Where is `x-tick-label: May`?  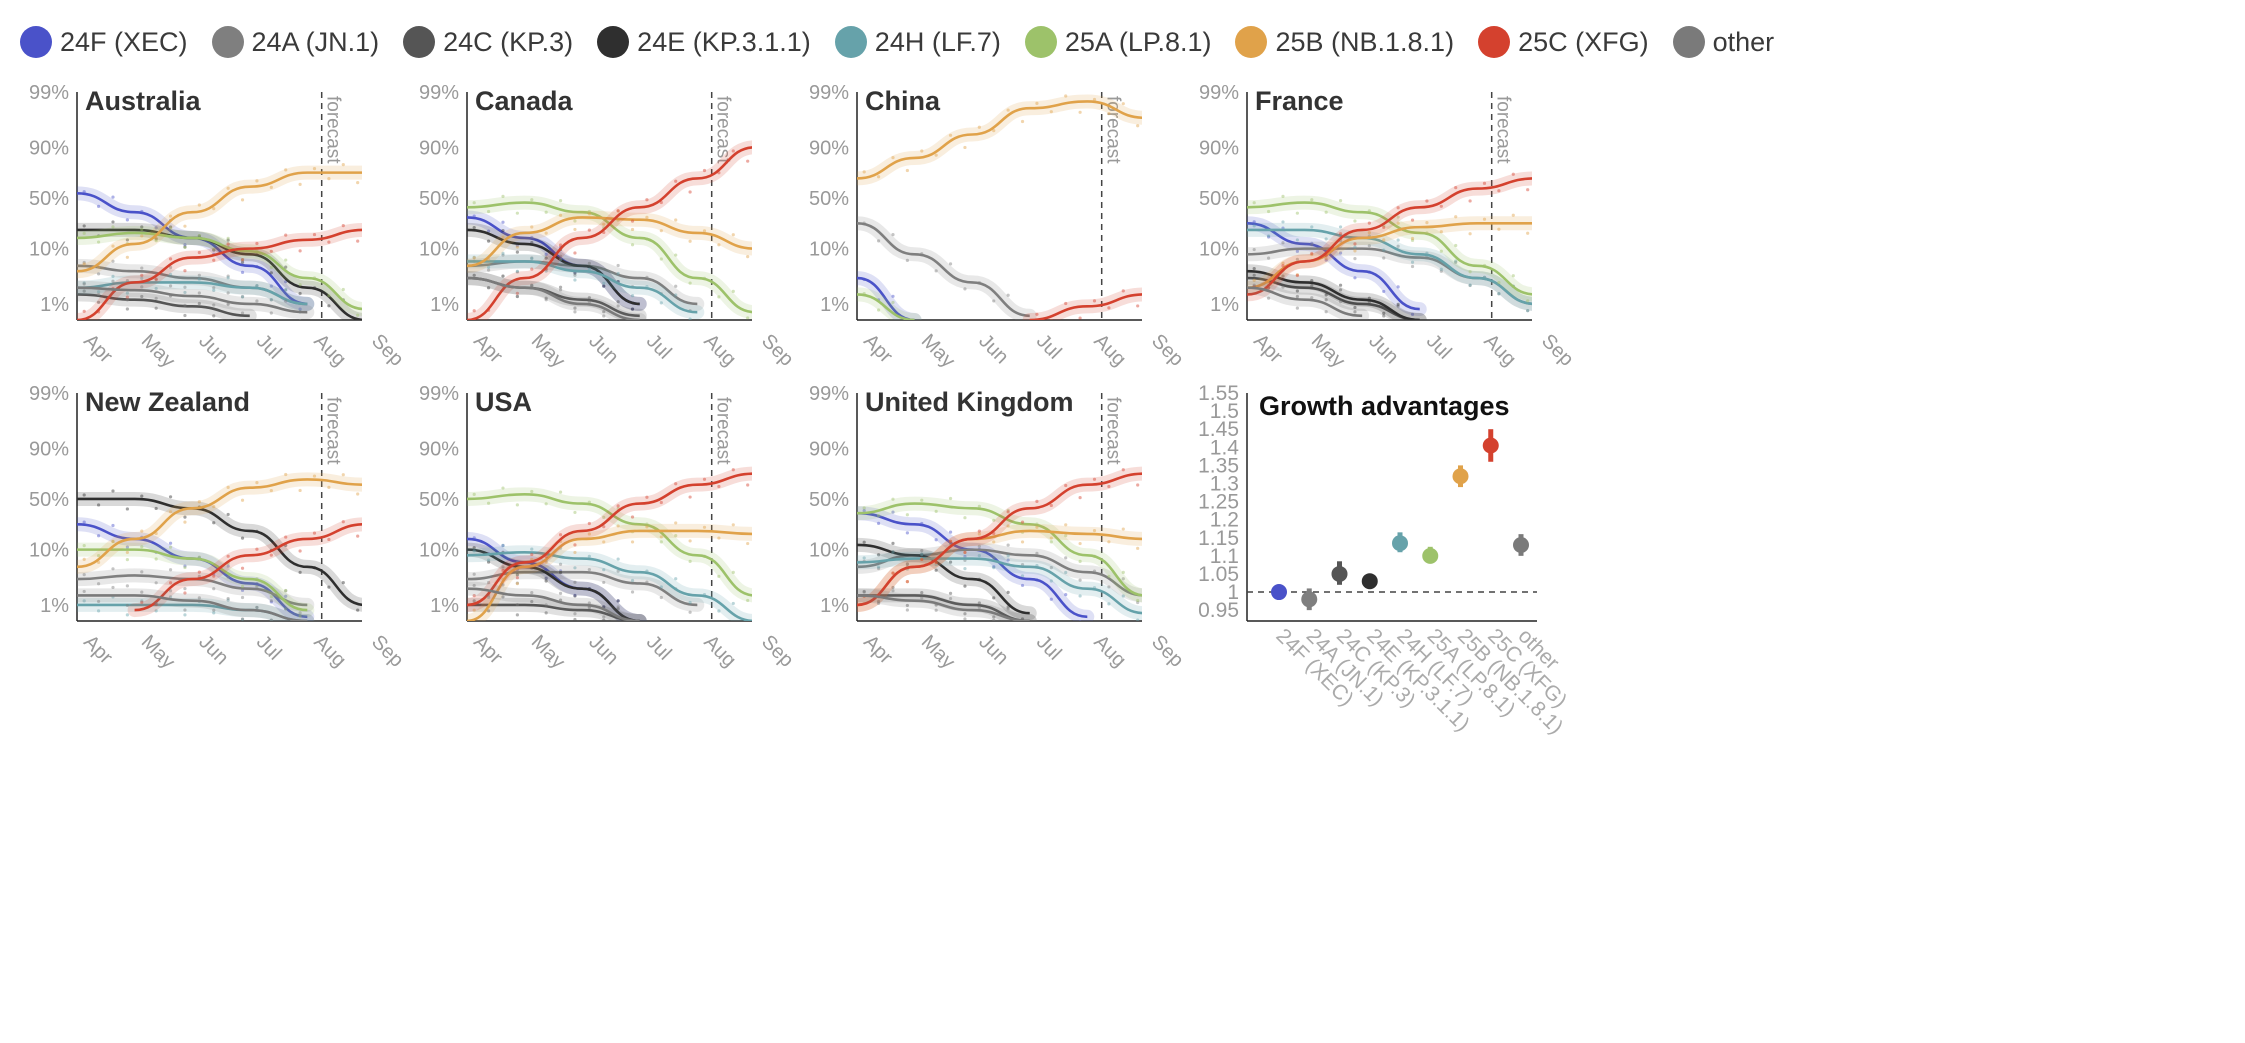 x-tick-label: May is located at coordinates (938, 652).